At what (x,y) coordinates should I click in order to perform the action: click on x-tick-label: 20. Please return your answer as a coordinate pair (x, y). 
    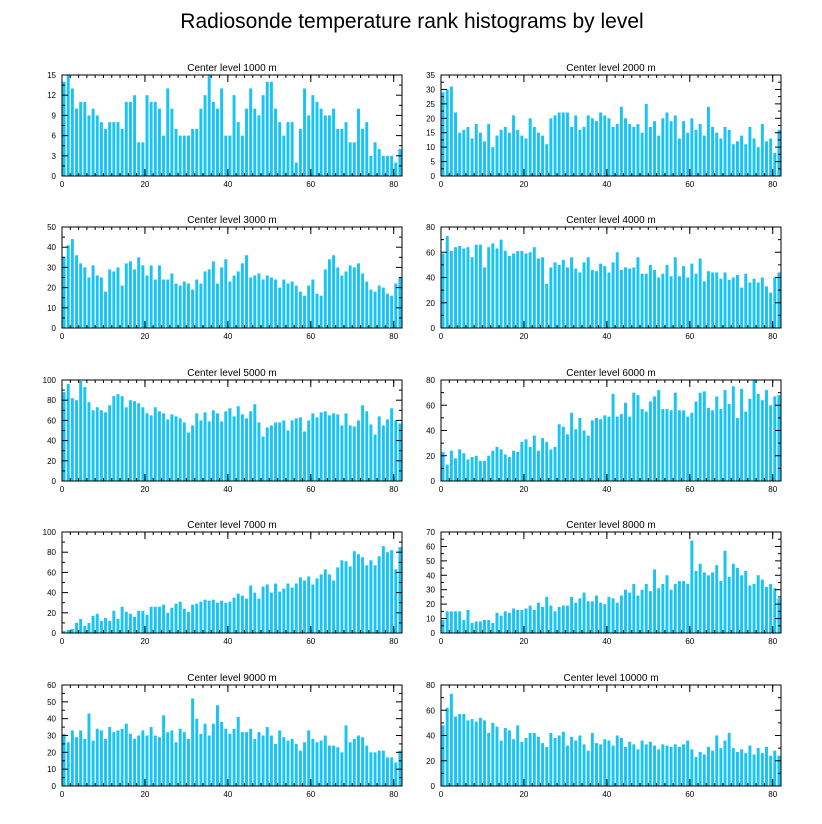
    Looking at the image, I should click on (144, 184).